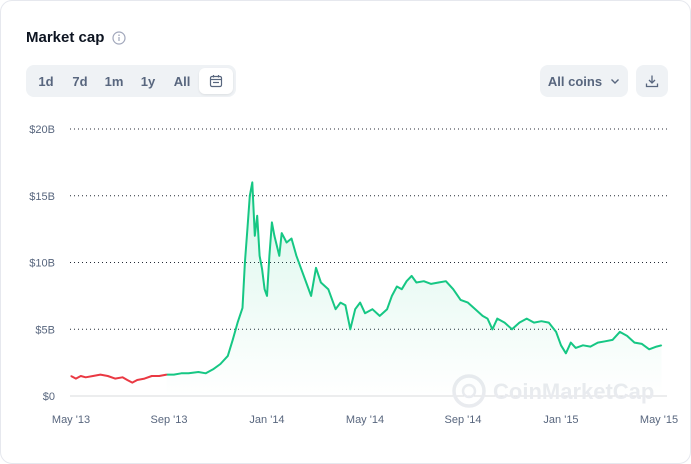 This screenshot has height=464, width=691. I want to click on x-tick-label: Sep '14, so click(463, 420).